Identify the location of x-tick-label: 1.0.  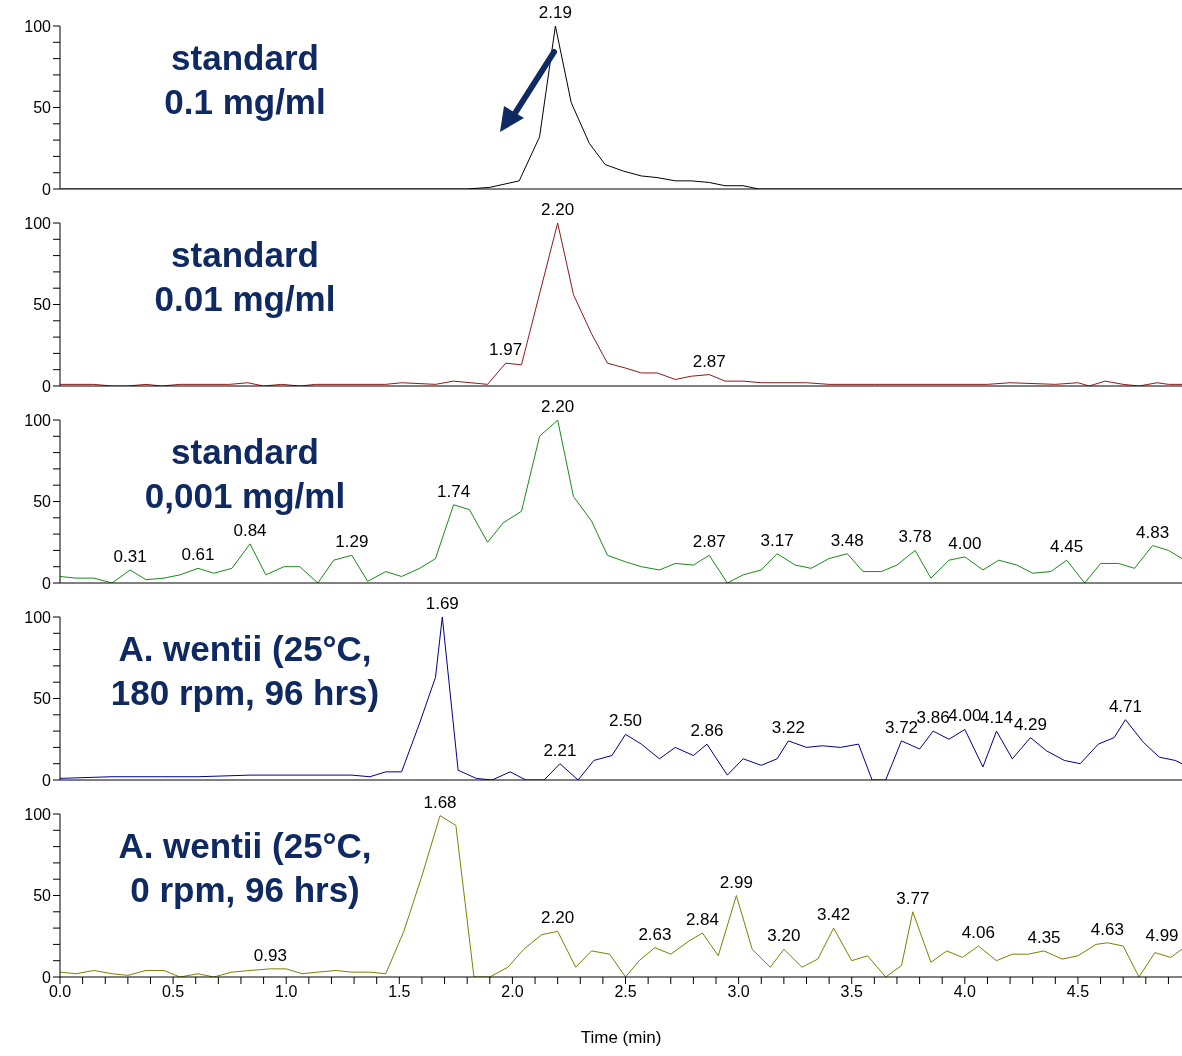
(286, 992).